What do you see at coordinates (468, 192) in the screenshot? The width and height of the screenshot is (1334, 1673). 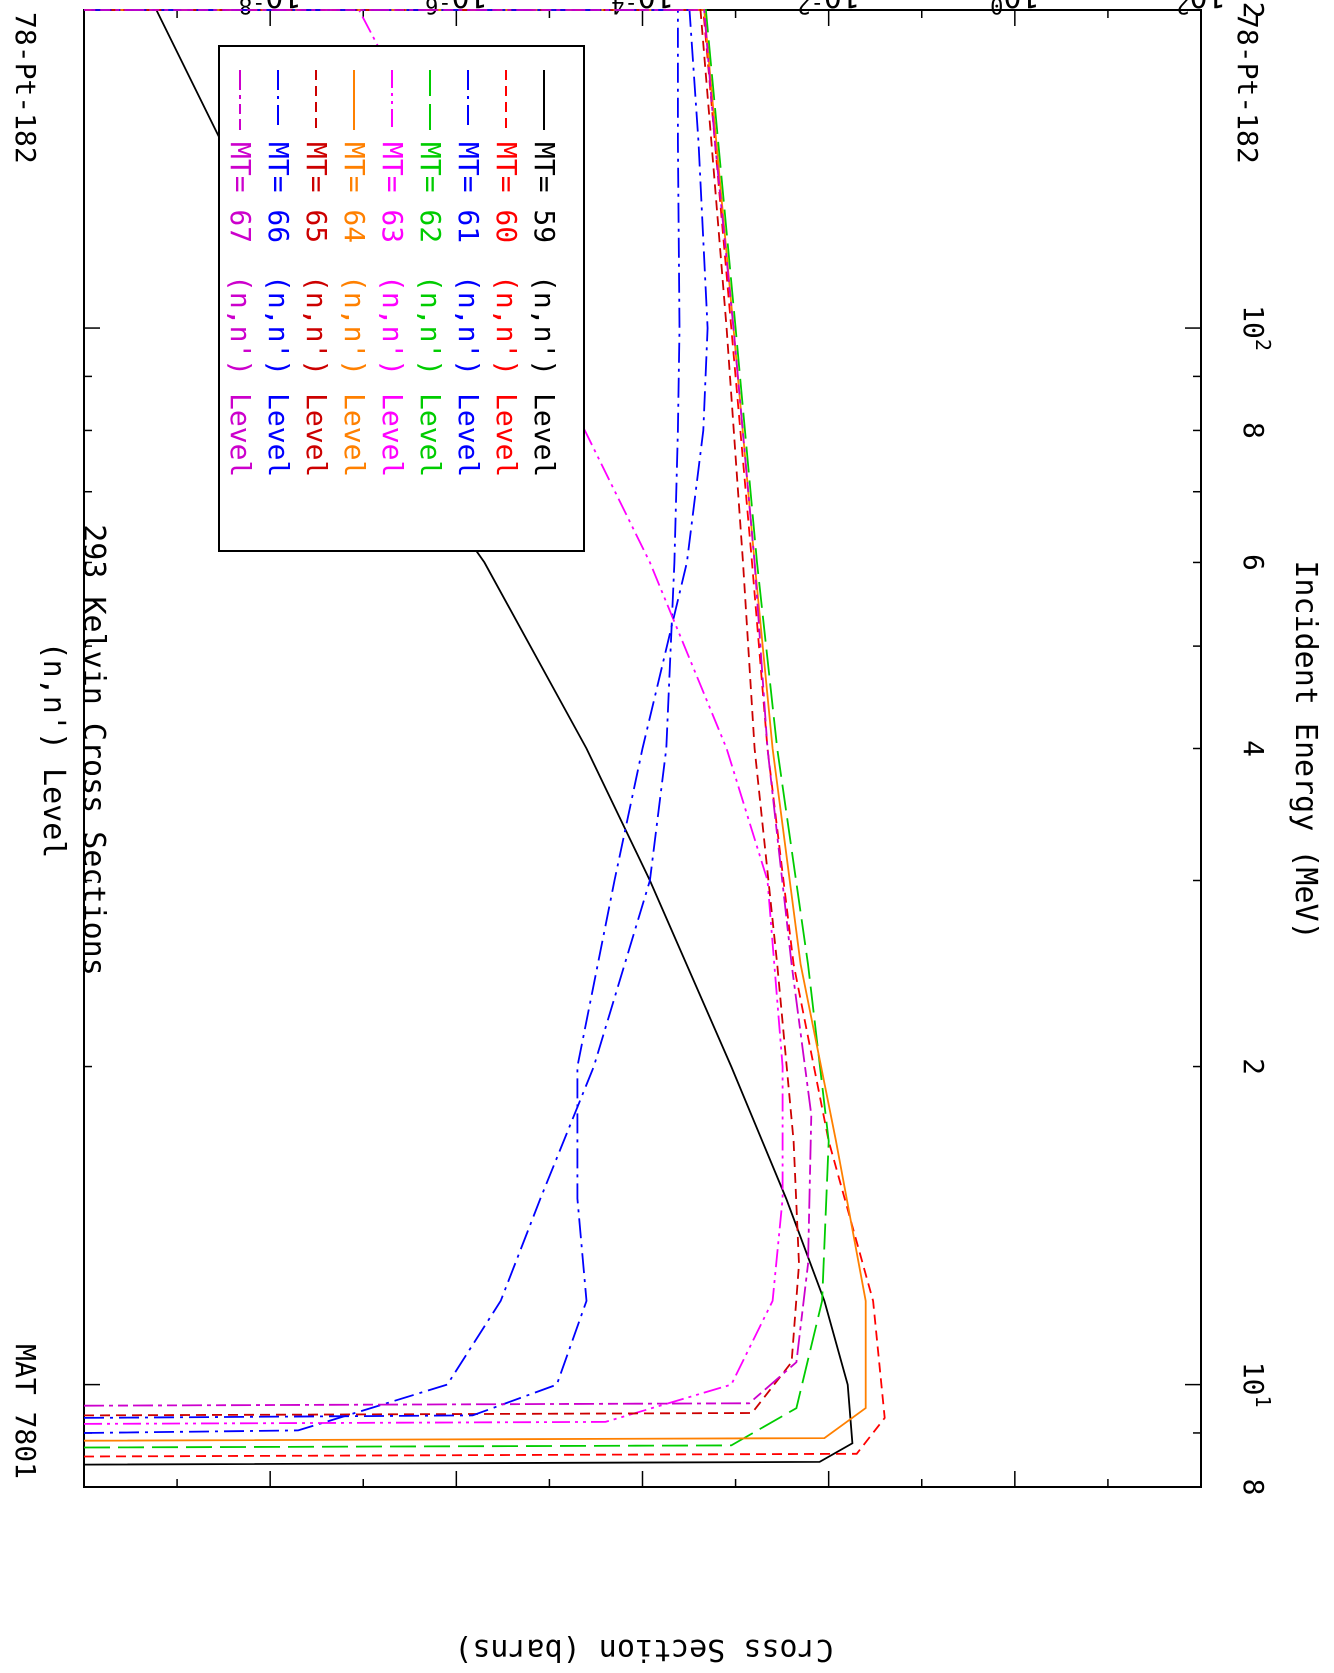 I see `legend-mt-label: MT= 61` at bounding box center [468, 192].